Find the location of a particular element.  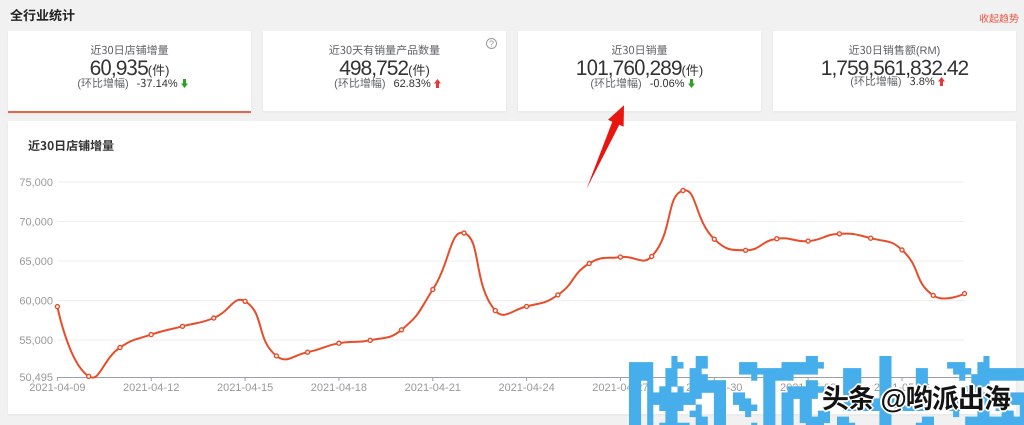

svg-text: 2021-04-15 is located at coordinates (245, 388).